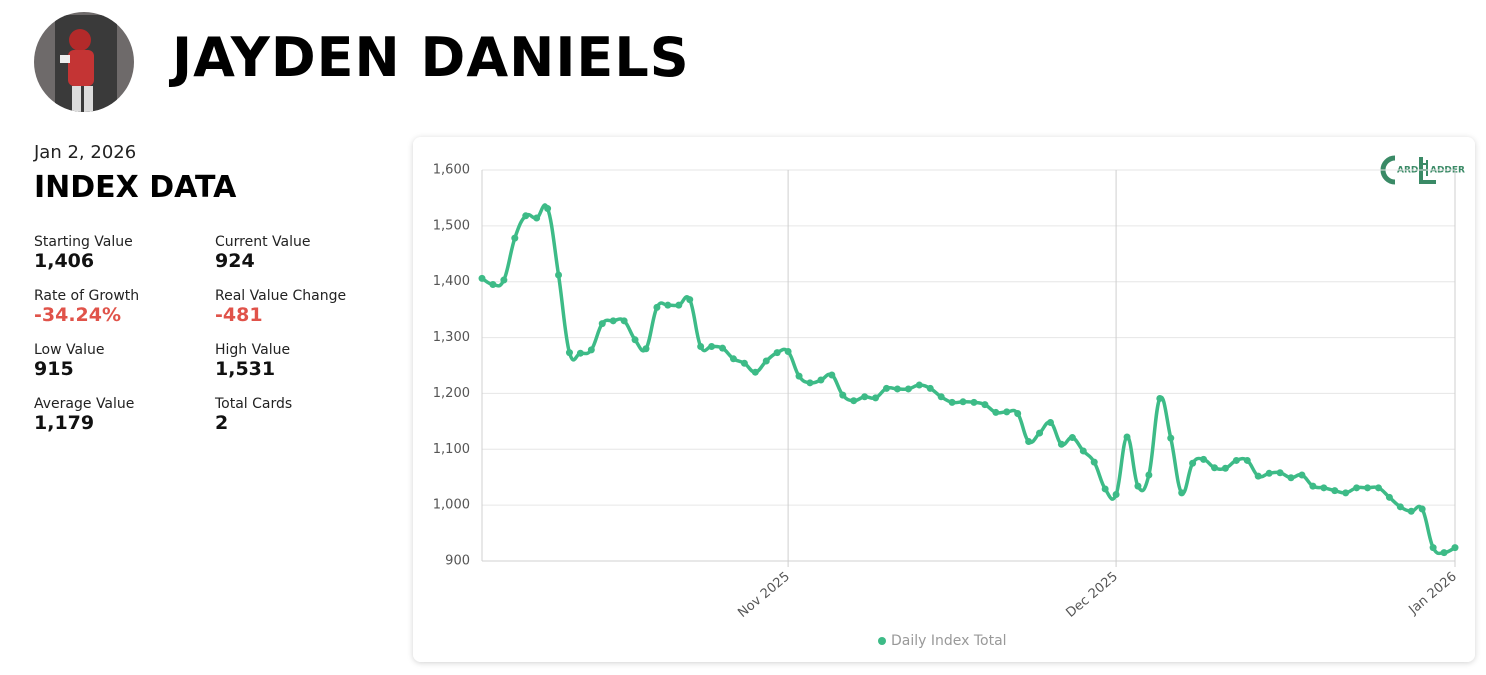 The width and height of the screenshot is (1486, 675). What do you see at coordinates (882, 641) in the screenshot?
I see `legend-marker` at bounding box center [882, 641].